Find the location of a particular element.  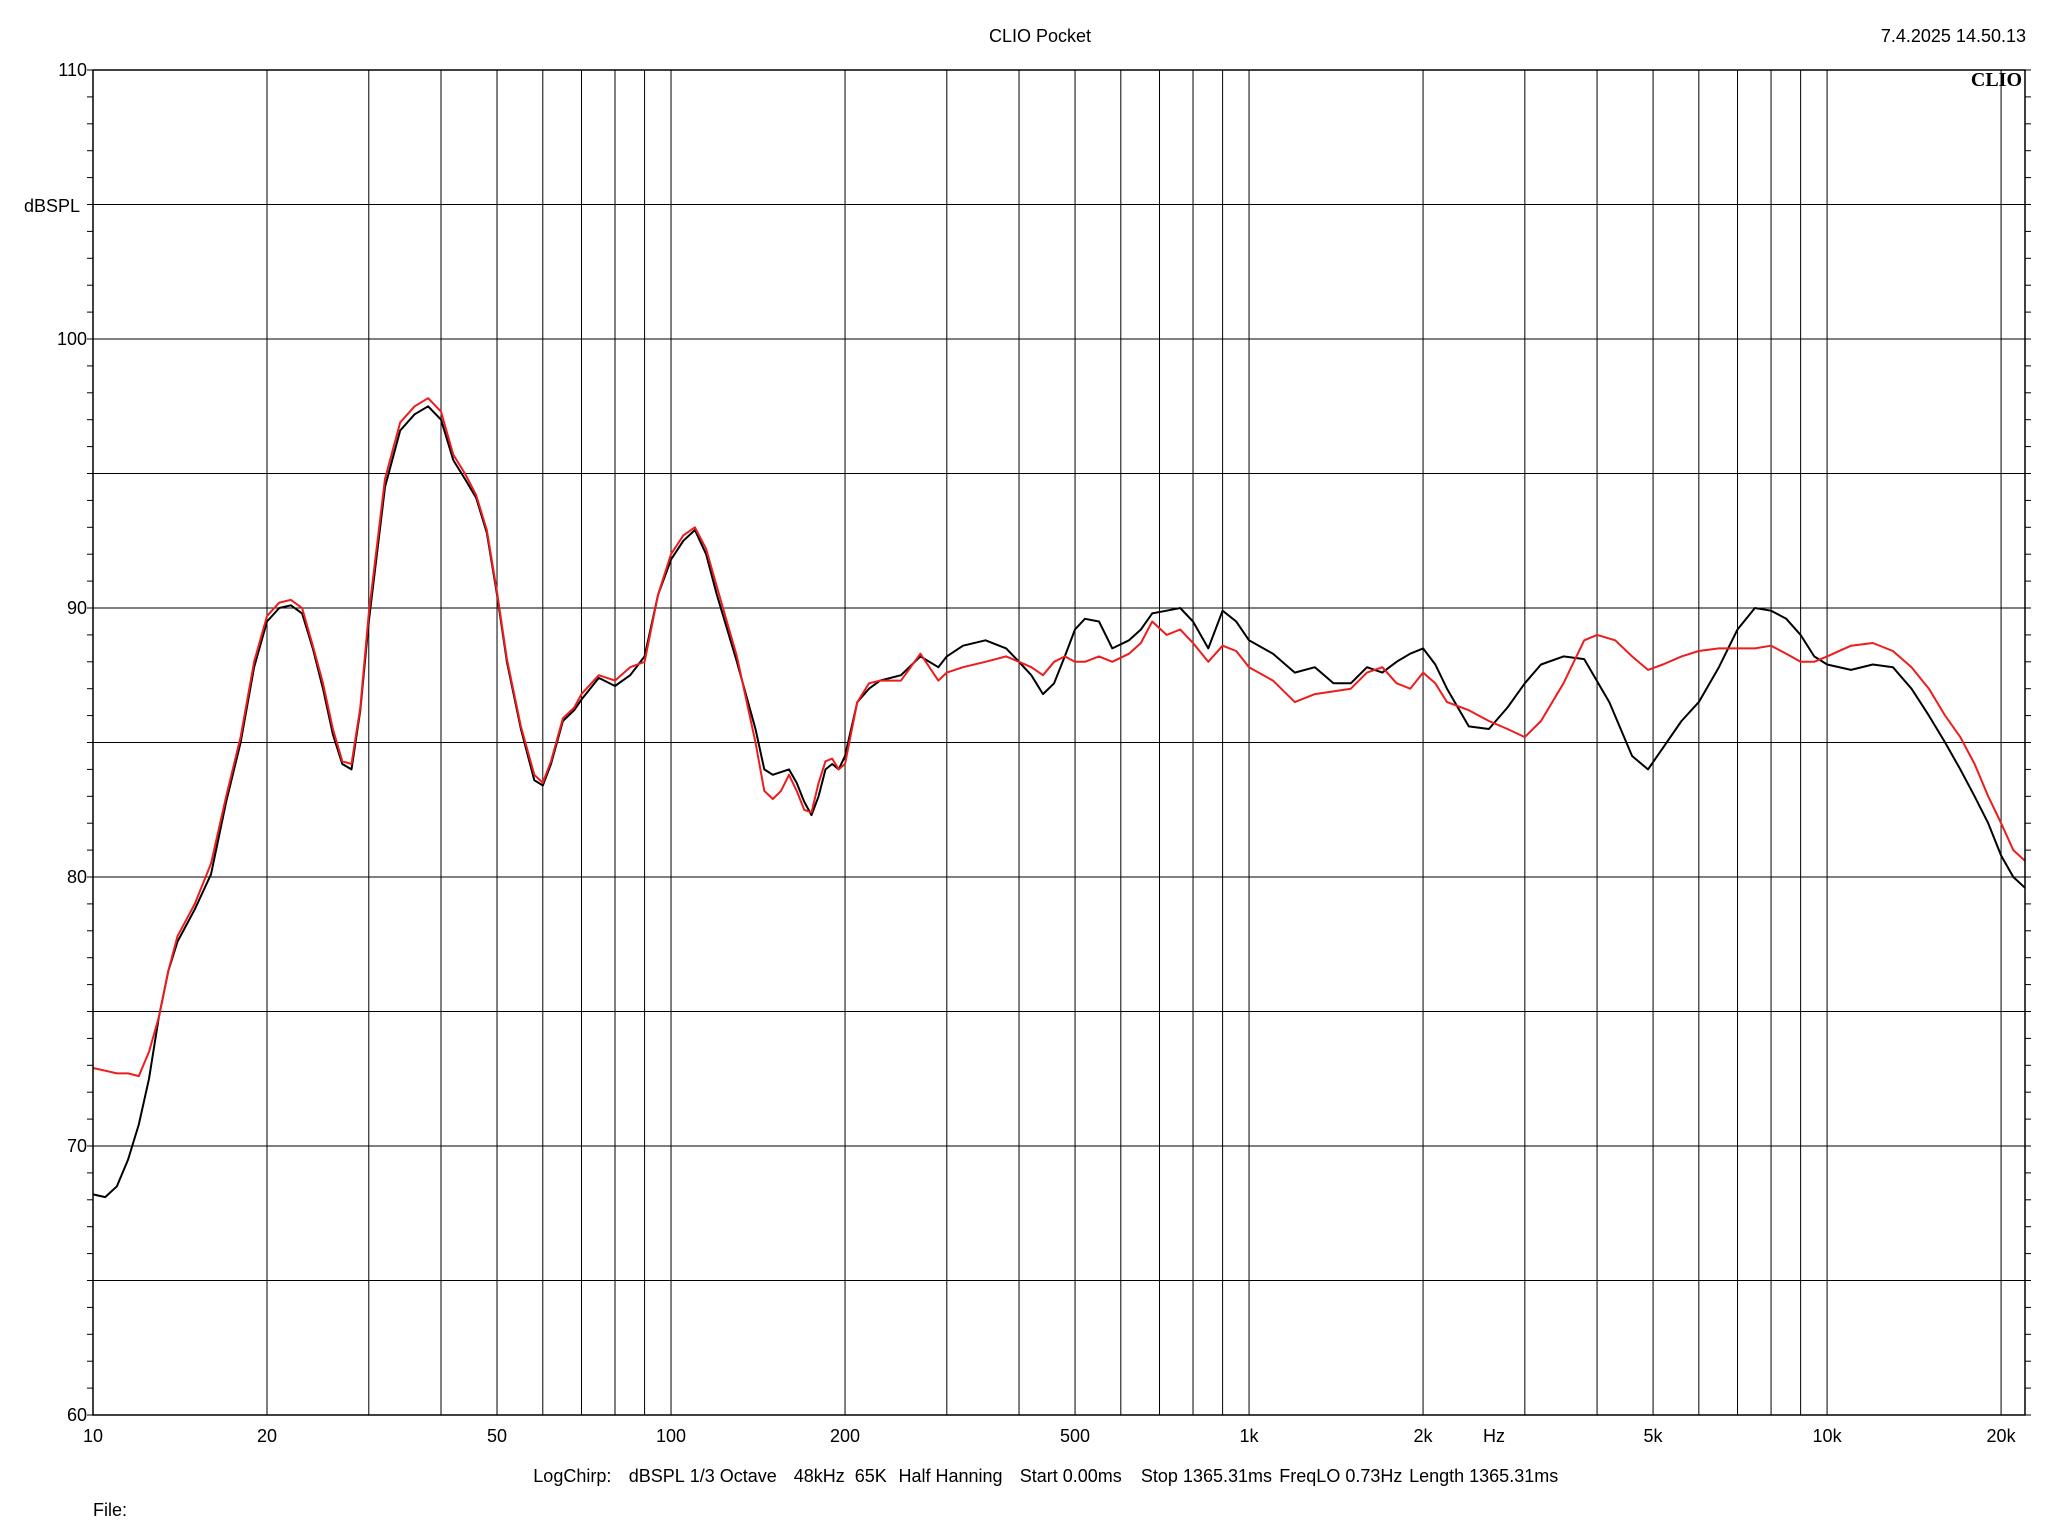

setting-item: dBSPL is located at coordinates (657, 1476).